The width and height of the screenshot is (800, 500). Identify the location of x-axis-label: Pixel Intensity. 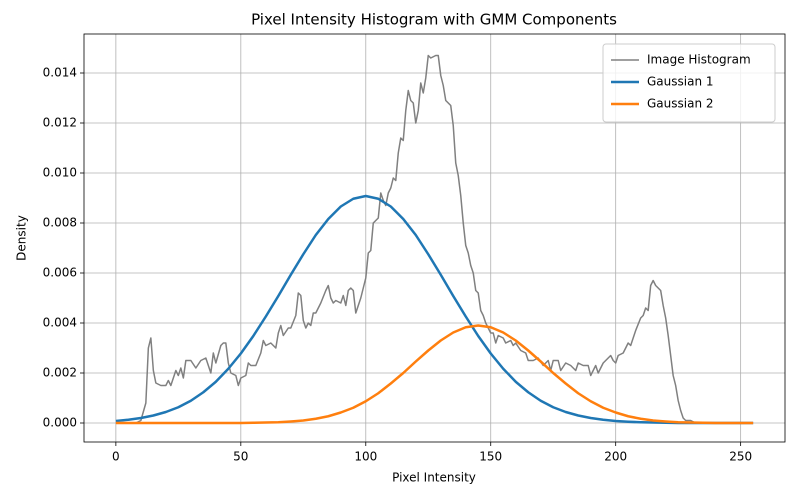
(434, 478).